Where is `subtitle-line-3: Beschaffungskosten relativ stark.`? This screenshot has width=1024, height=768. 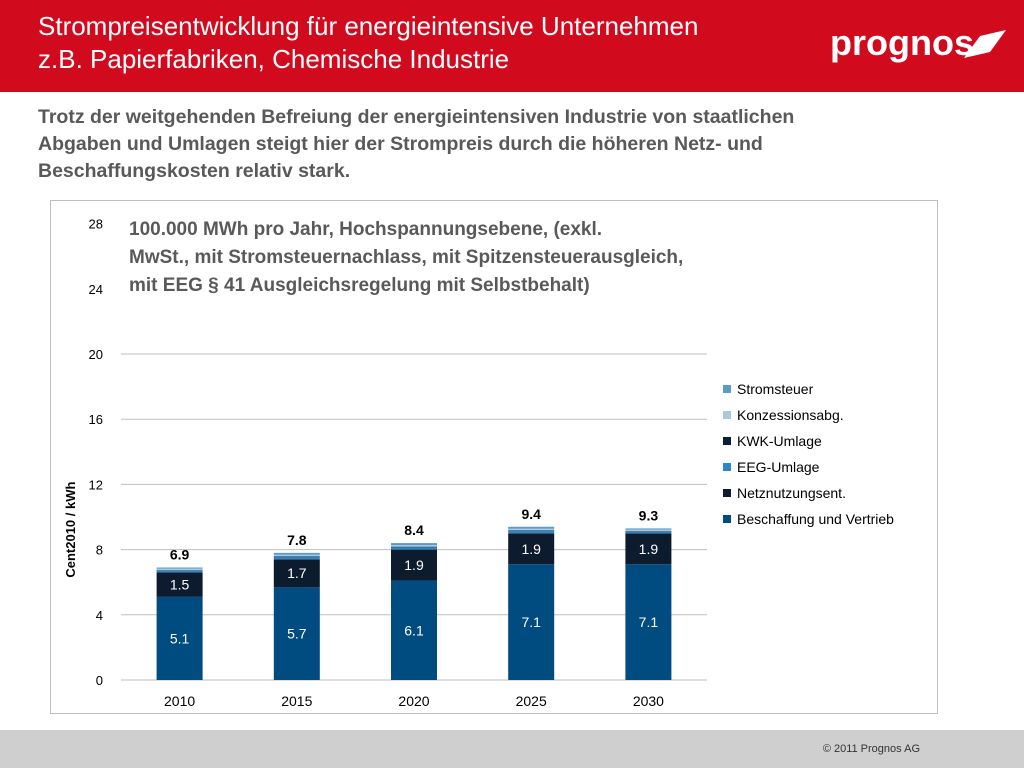
subtitle-line-3: Beschaffungskosten relativ stark. is located at coordinates (194, 171).